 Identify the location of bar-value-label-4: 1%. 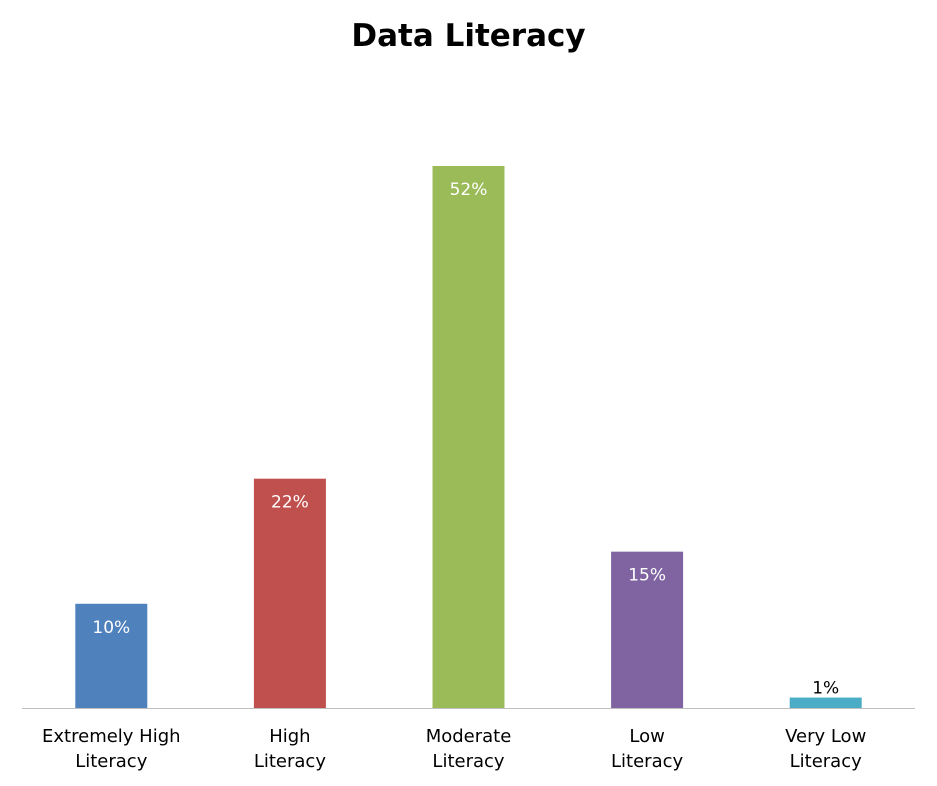
(825, 689).